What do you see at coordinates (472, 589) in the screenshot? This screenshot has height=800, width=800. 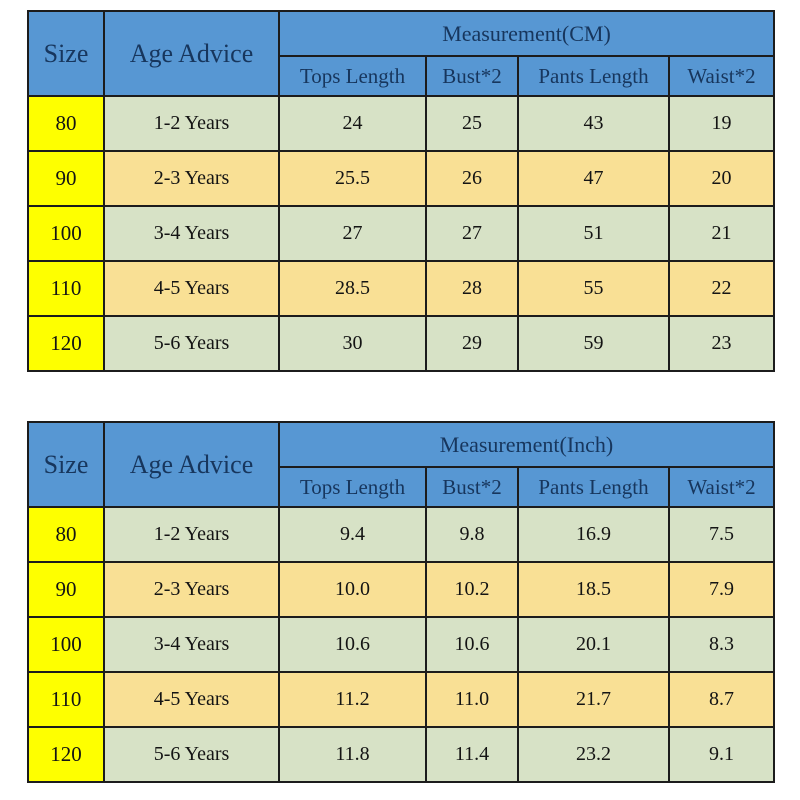 I see `bust-value: 10.2` at bounding box center [472, 589].